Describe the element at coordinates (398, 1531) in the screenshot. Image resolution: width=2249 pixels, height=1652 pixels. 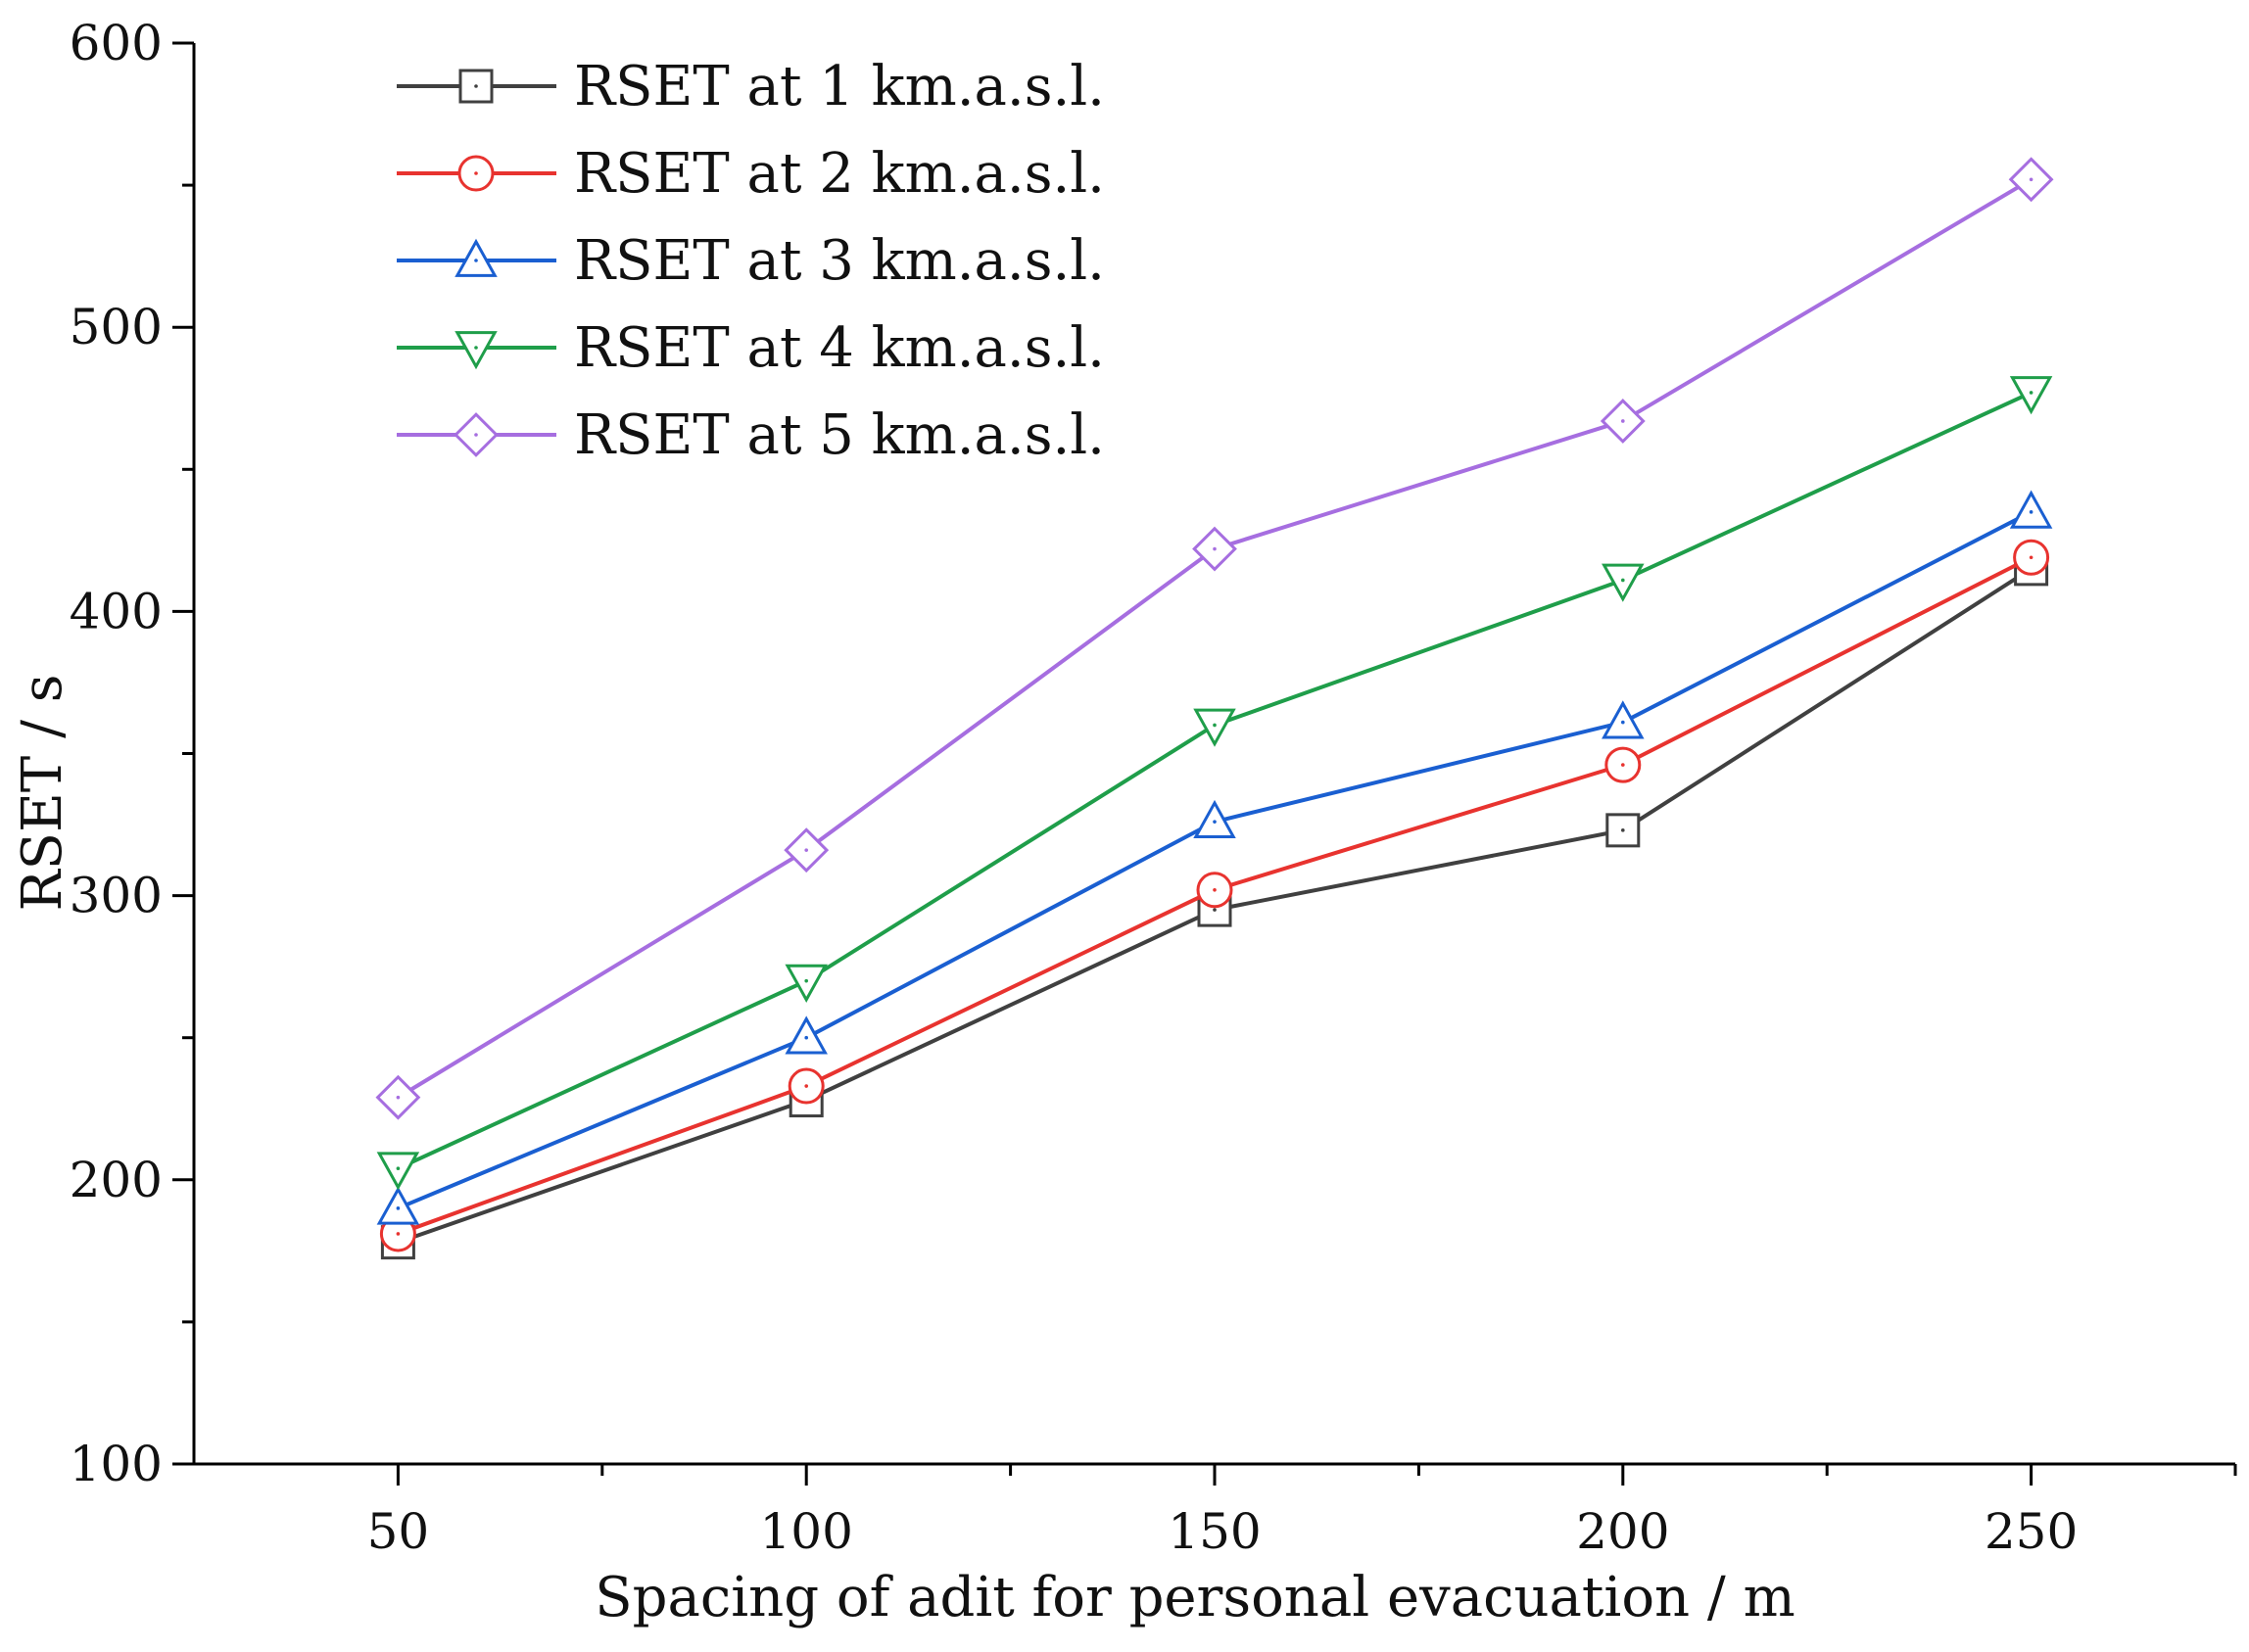
I see `x-tick-label-50: 50` at that location.